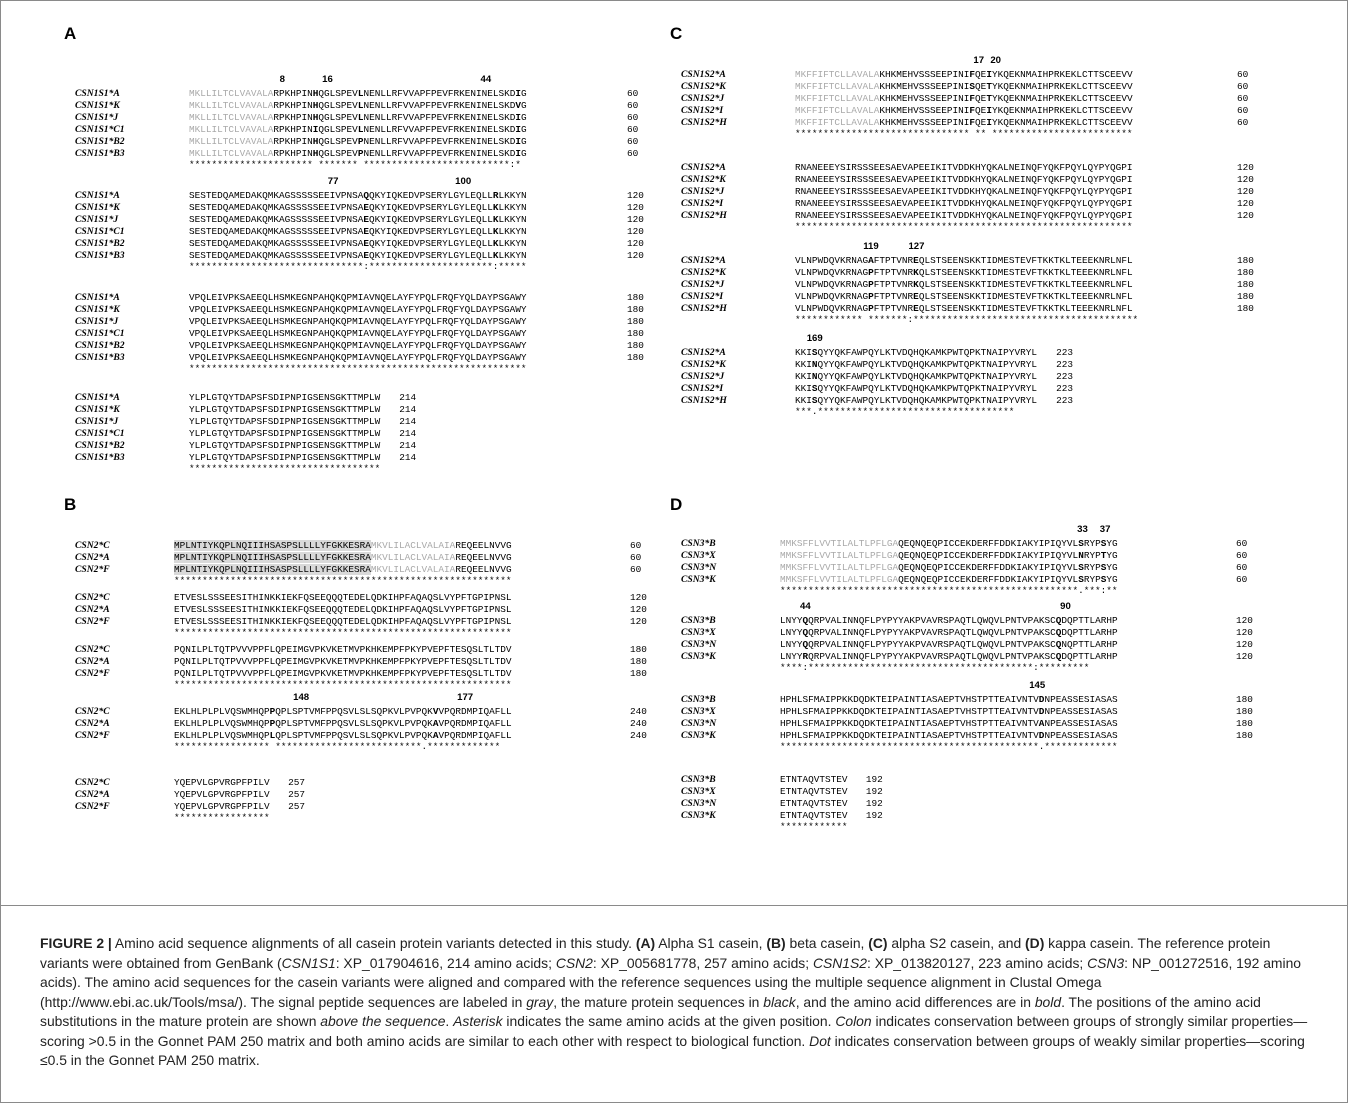 Image resolution: width=1356 pixels, height=1107 pixels. What do you see at coordinates (1105, 529) in the screenshot?
I see `substitution-position: 37` at bounding box center [1105, 529].